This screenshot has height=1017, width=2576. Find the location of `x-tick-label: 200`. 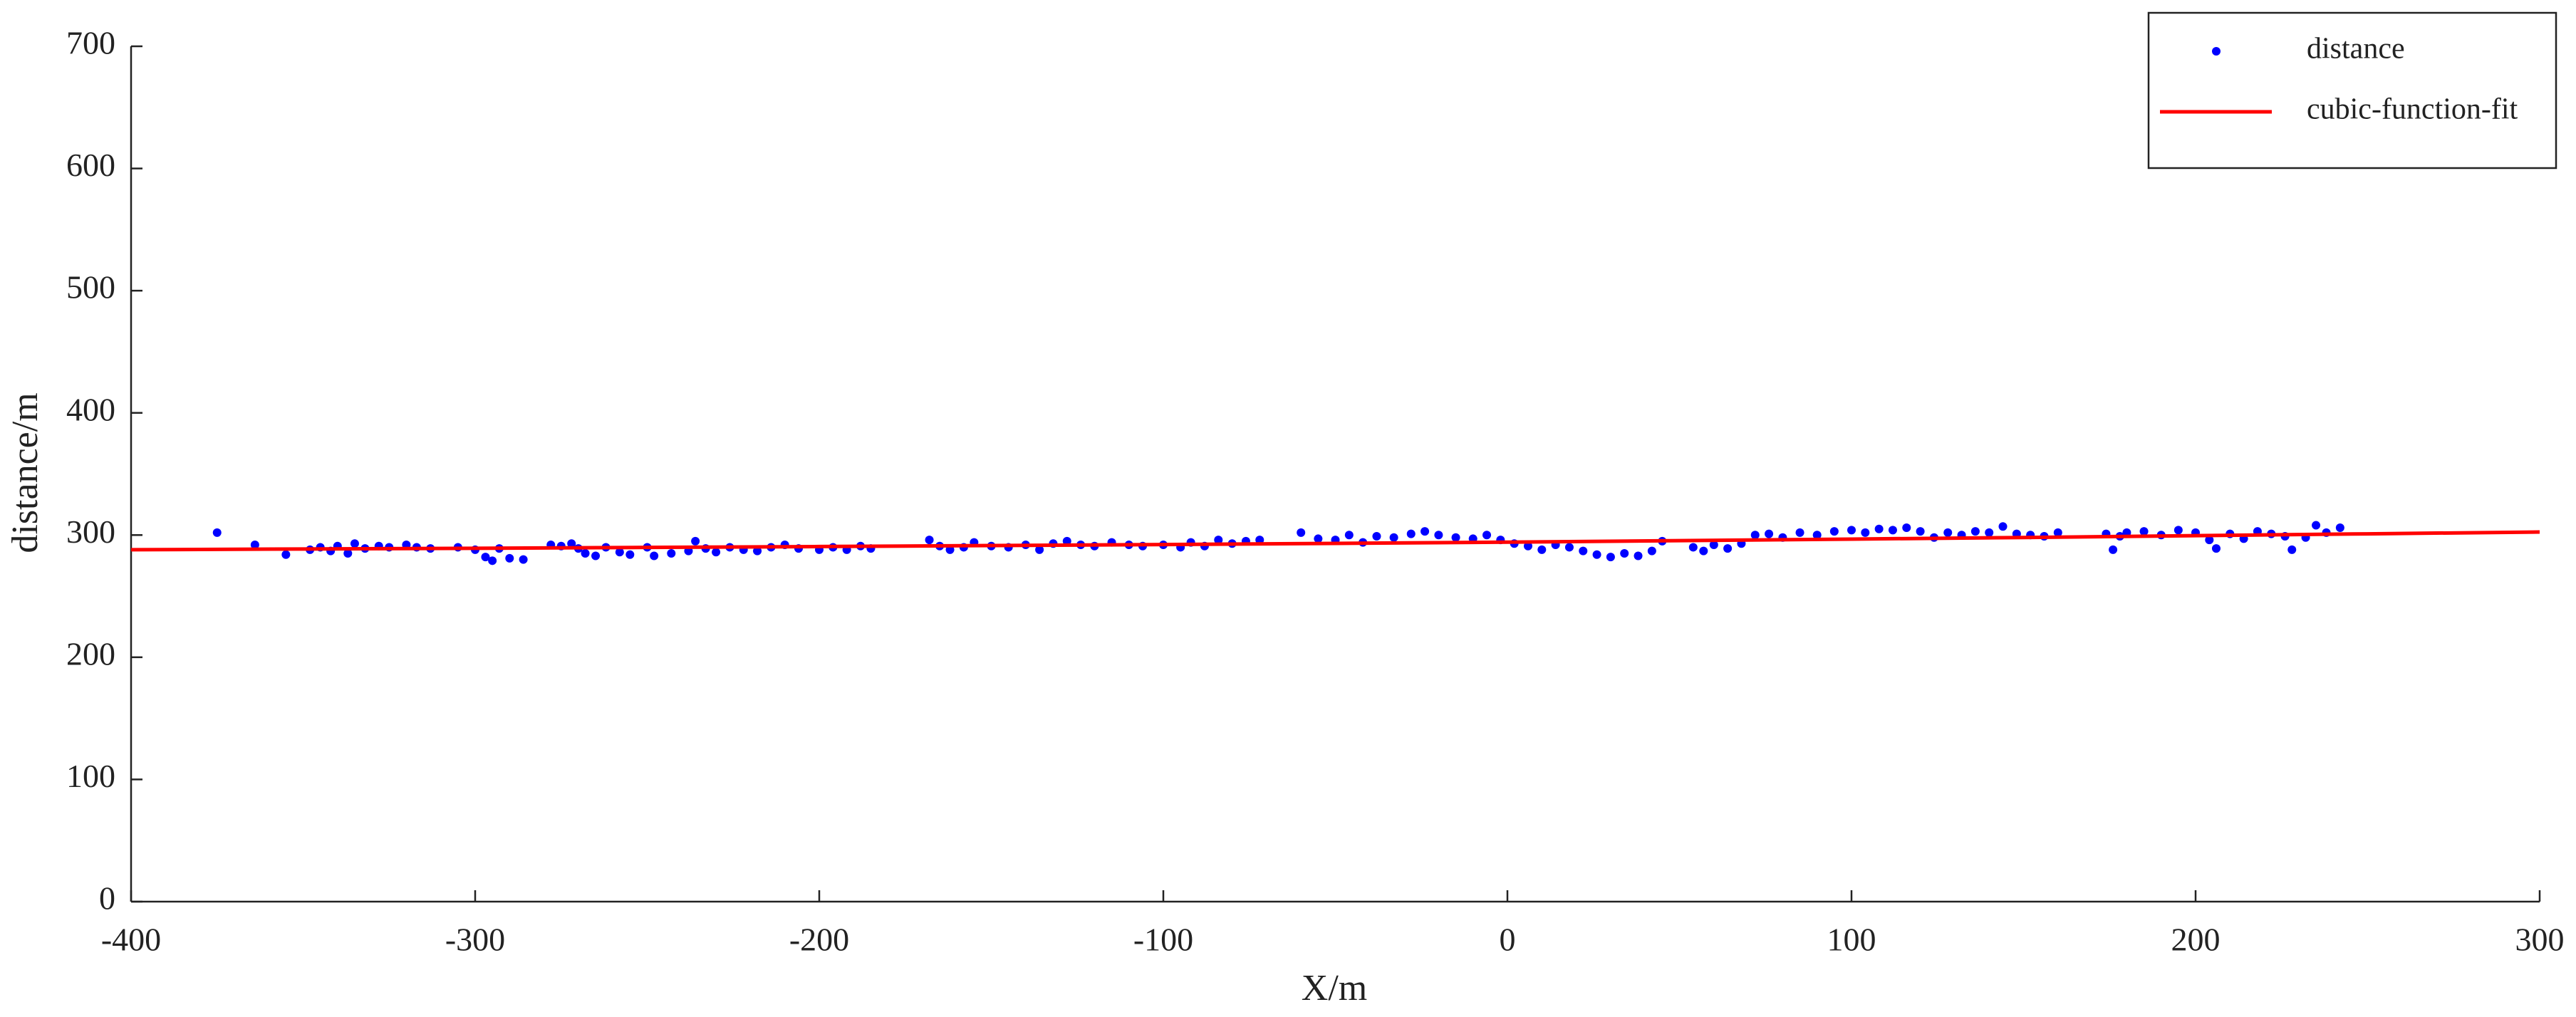

x-tick-label: 200 is located at coordinates (2196, 940).